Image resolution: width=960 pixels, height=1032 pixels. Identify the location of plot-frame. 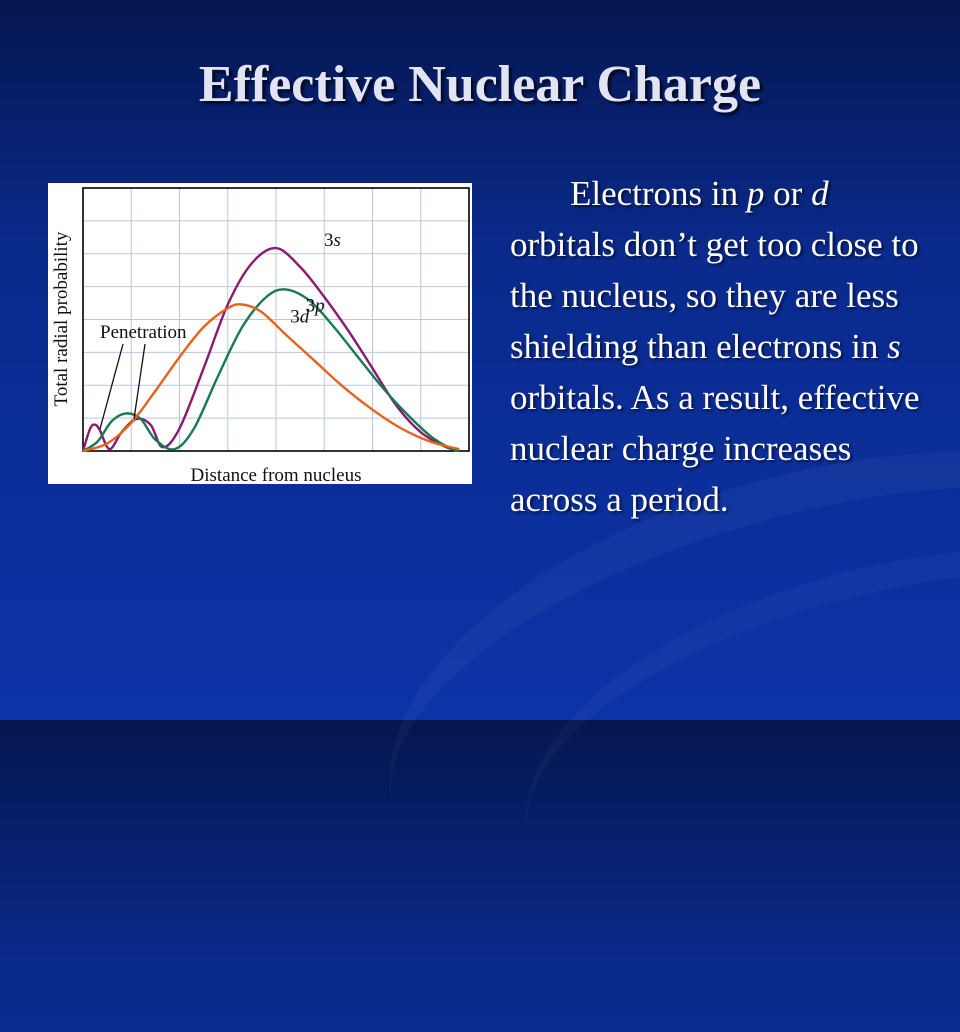
(276, 319).